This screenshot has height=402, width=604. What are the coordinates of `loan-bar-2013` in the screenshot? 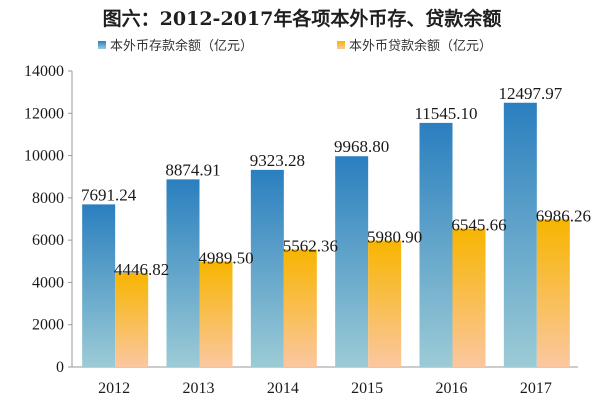 It's located at (216, 314).